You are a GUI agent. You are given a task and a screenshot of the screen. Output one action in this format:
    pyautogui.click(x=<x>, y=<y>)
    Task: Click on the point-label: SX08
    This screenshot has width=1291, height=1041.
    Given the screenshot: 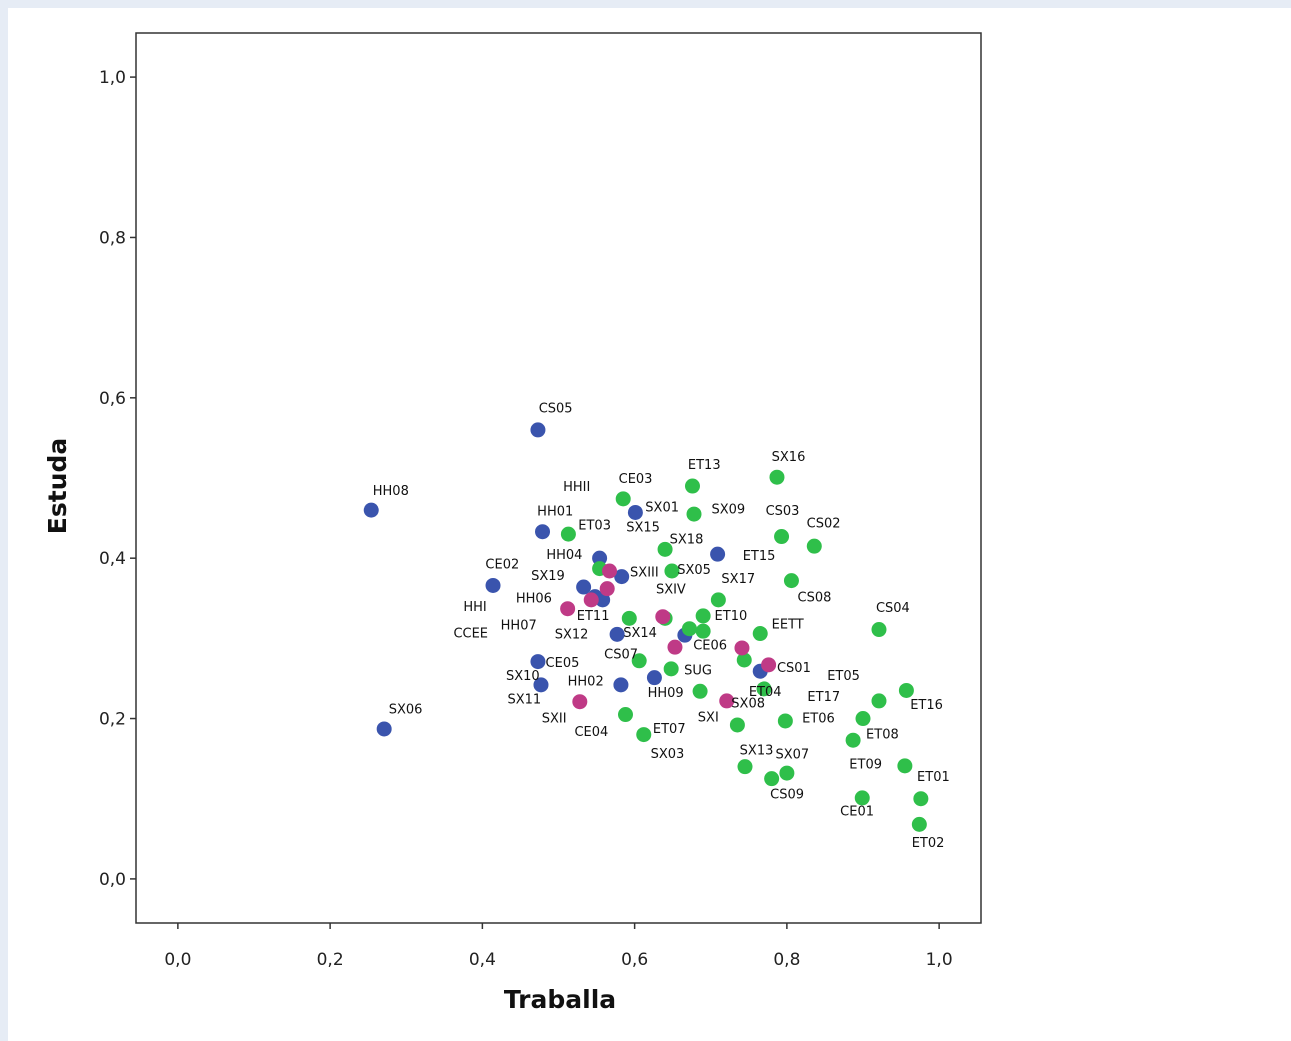 What is the action you would take?
    pyautogui.click(x=748, y=703)
    